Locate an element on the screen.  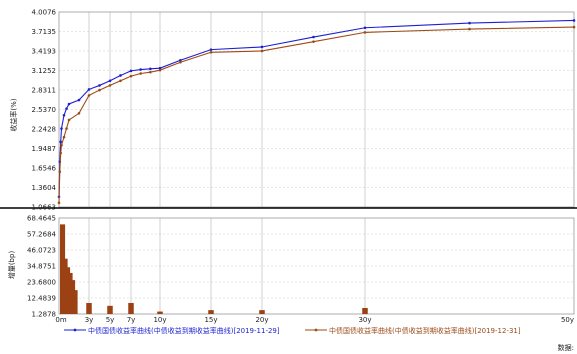
x-tick-label: 30y is located at coordinates (364, 320).